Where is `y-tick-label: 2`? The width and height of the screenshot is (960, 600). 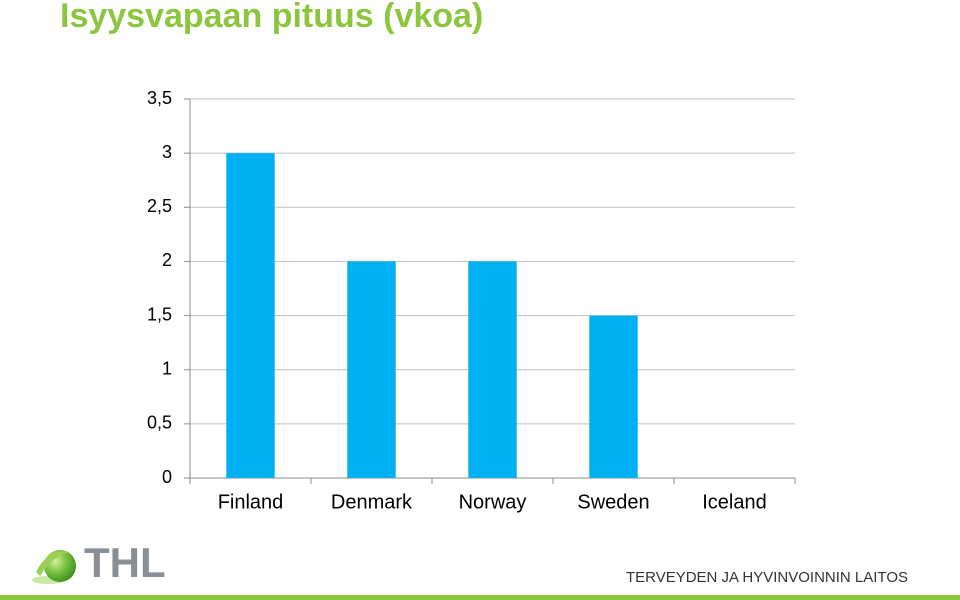 y-tick-label: 2 is located at coordinates (167, 260).